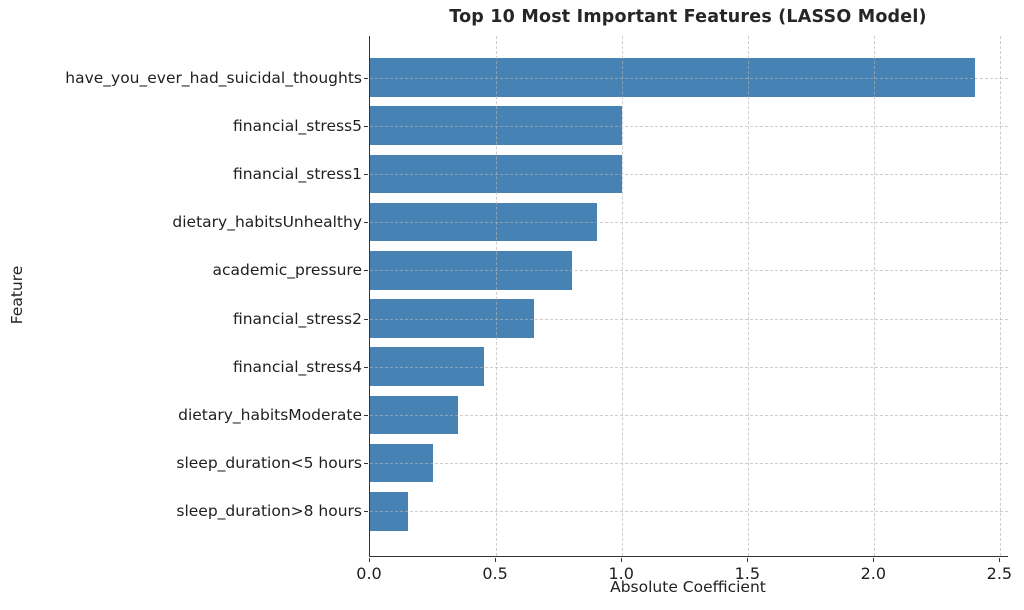  I want to click on y-tick-label: sleep_duration>8 hours, so click(269, 511).